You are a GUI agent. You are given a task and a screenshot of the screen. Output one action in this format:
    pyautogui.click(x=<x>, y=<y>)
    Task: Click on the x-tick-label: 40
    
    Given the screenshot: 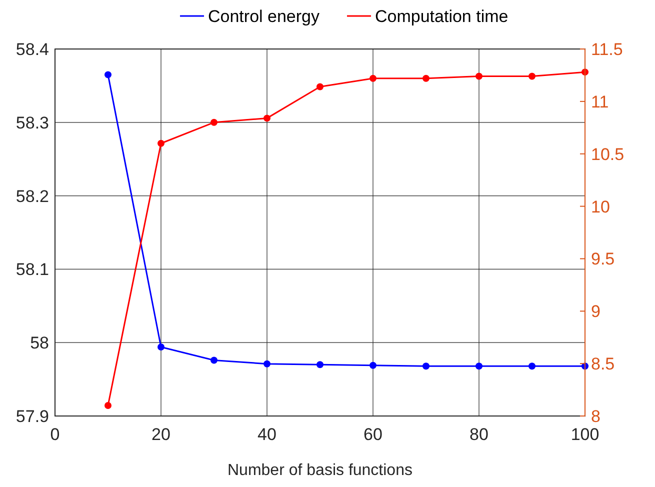 What is the action you would take?
    pyautogui.click(x=267, y=434)
    